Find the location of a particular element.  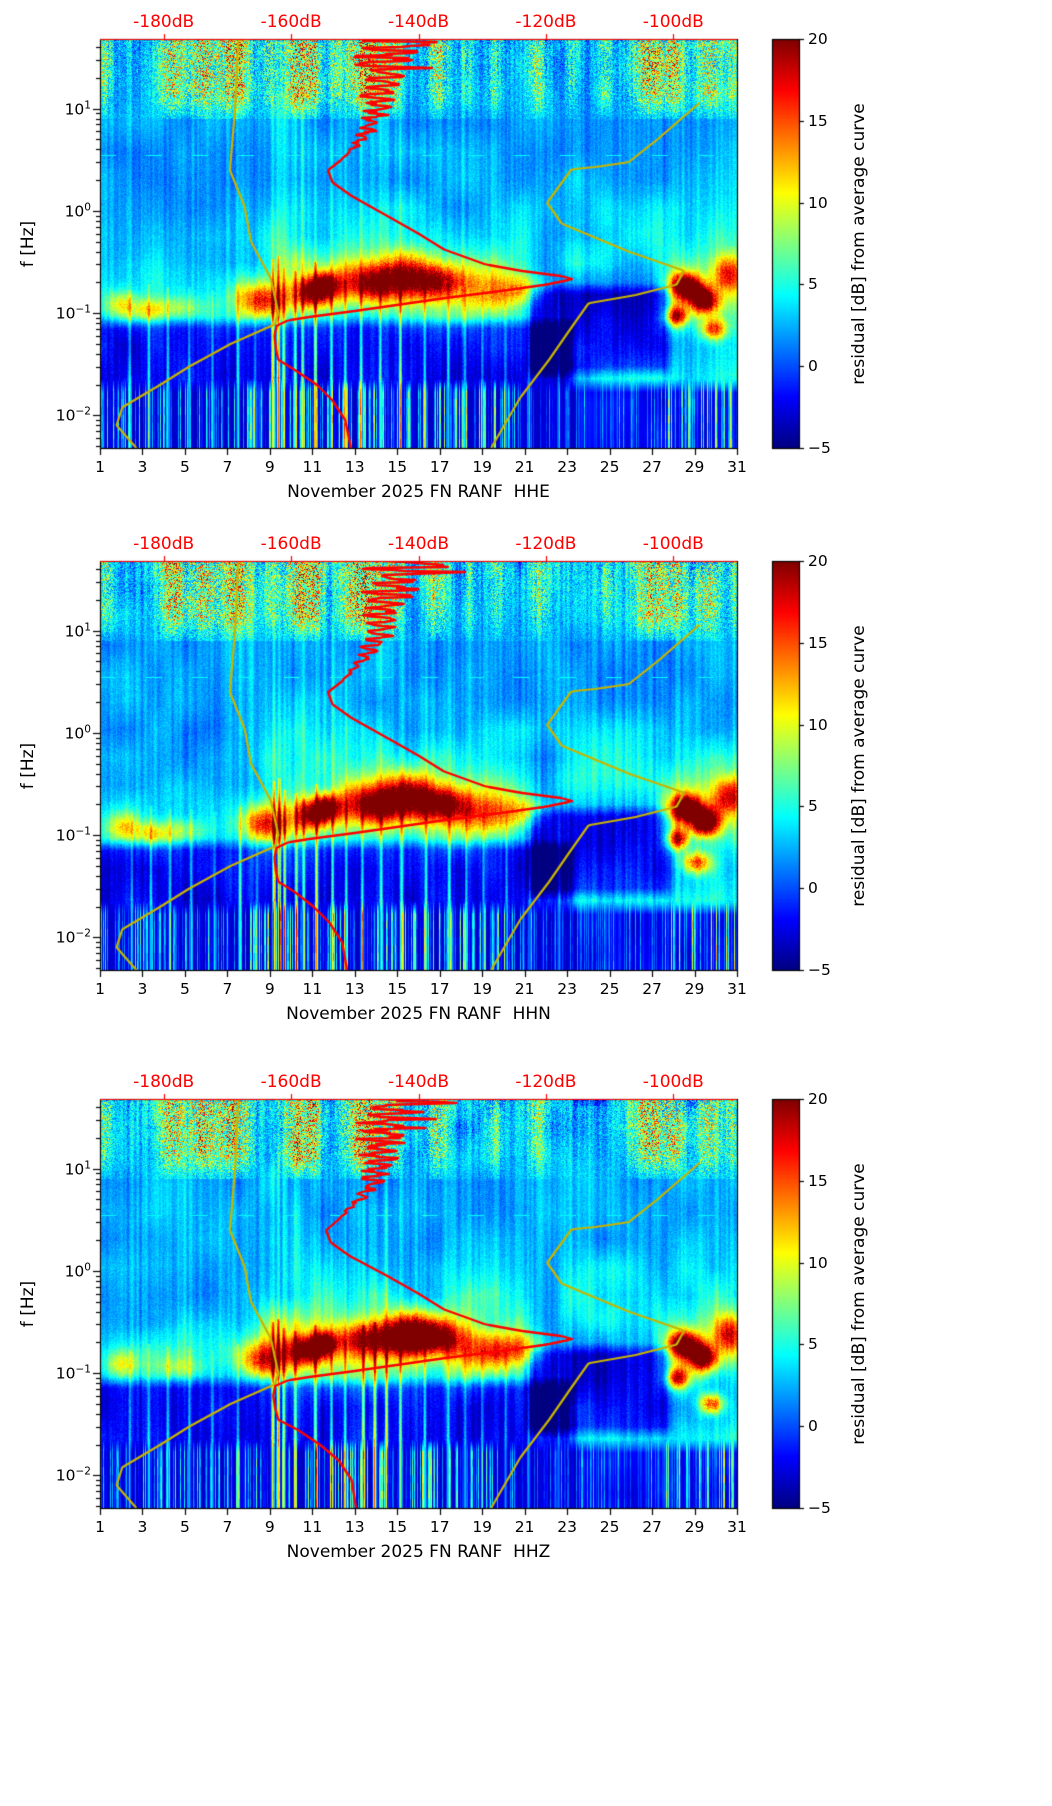

xlabel: November 2025 FN RANF HHN is located at coordinates (418, 1014).